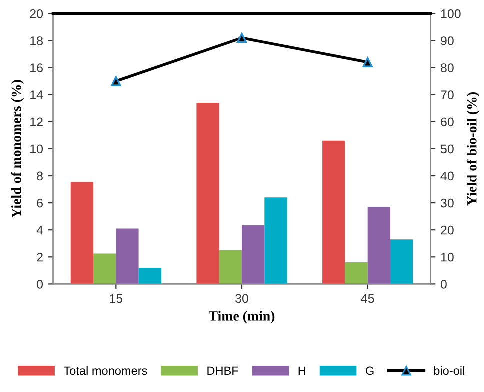 Image resolution: width=484 pixels, height=392 pixels. What do you see at coordinates (447, 230) in the screenshot?
I see `y2-tick-label: 20` at bounding box center [447, 230].